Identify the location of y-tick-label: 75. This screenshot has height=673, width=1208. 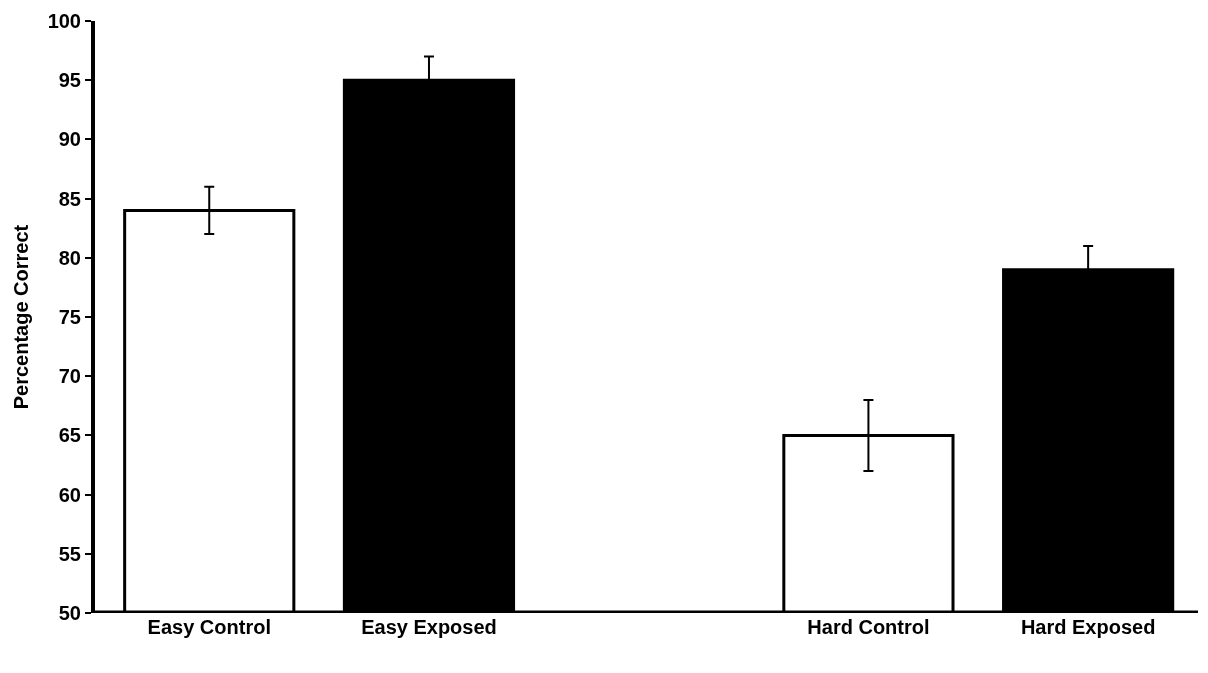
(69, 317).